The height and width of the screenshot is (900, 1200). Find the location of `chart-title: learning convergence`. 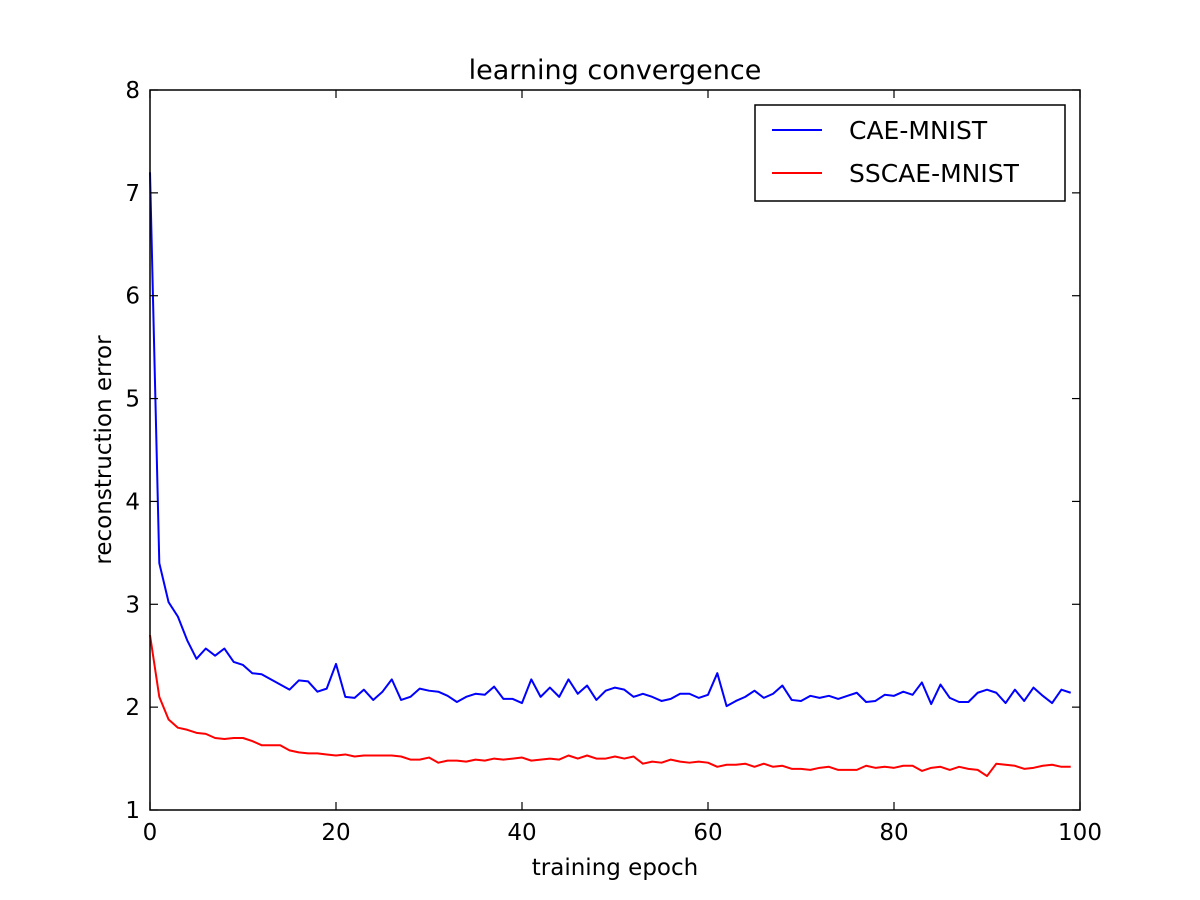

chart-title: learning convergence is located at coordinates (615, 70).